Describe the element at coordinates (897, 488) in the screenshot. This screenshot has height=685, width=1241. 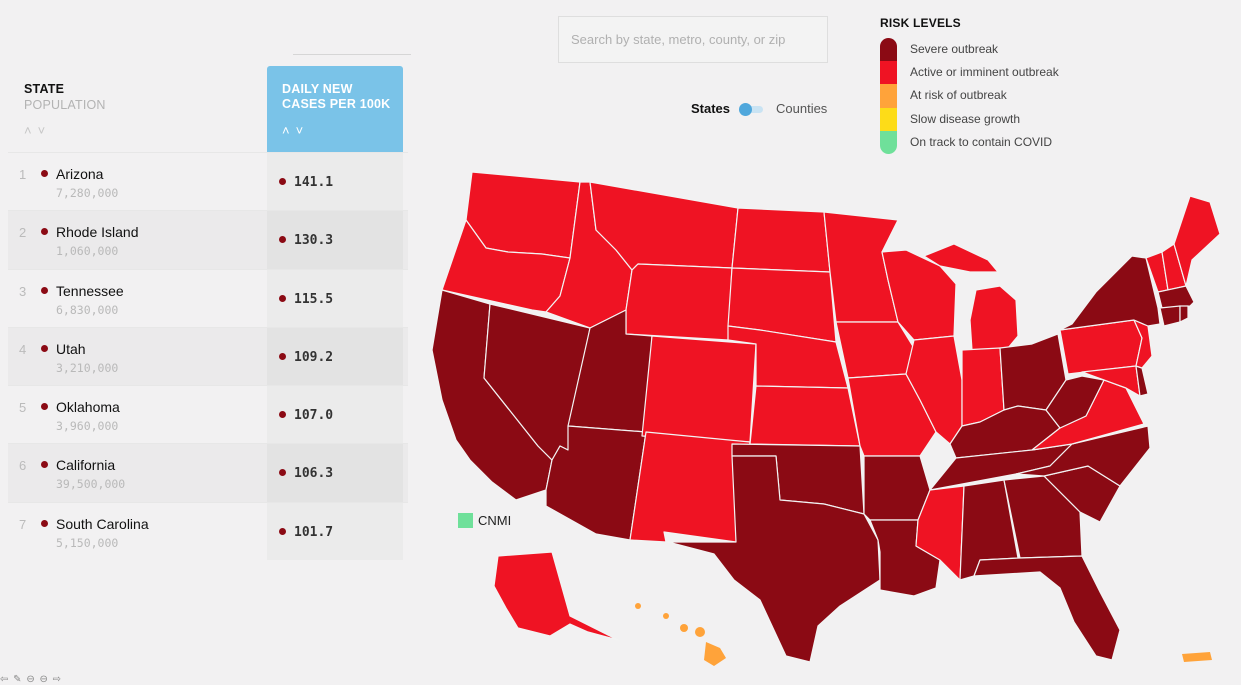
I see `state-arkansas` at that location.